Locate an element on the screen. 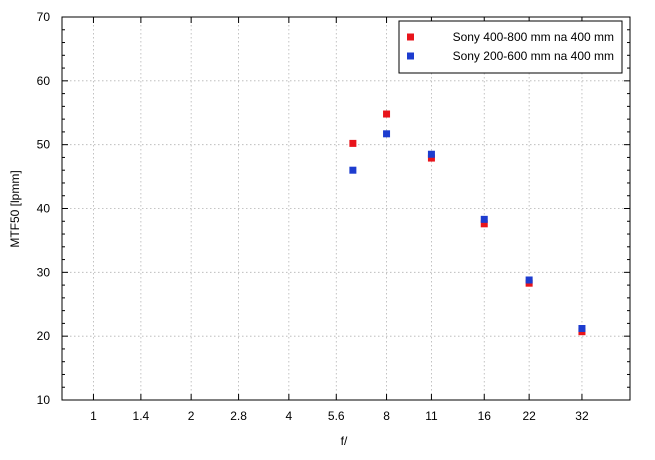 The image size is (655, 460). x-tick-label: 4 is located at coordinates (289, 416).